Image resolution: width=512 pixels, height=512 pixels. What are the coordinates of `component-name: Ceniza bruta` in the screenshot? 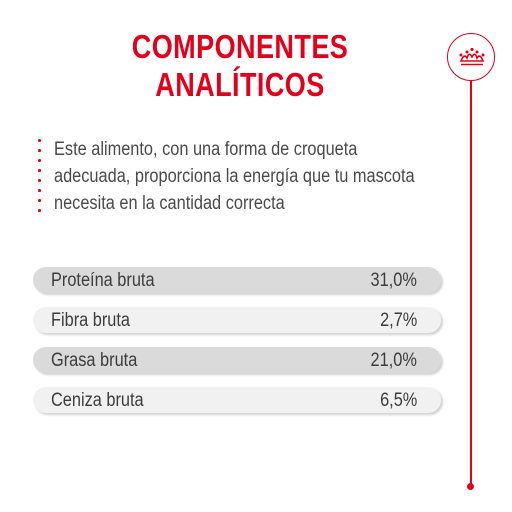 It's located at (97, 400).